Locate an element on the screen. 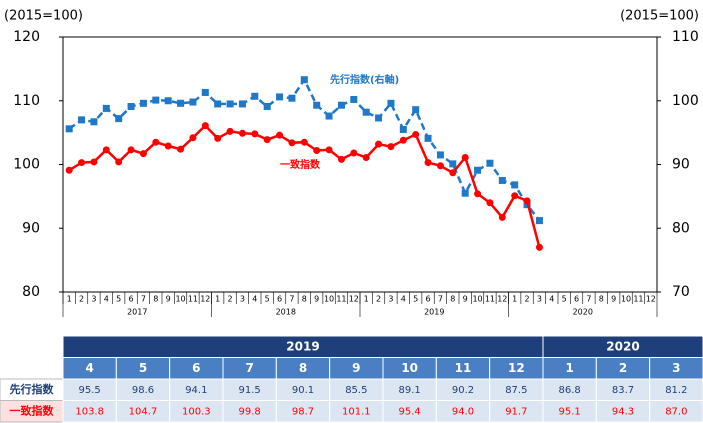 Image resolution: width=703 pixels, height=423 pixels. row-label: 一致指数 is located at coordinates (32, 410).